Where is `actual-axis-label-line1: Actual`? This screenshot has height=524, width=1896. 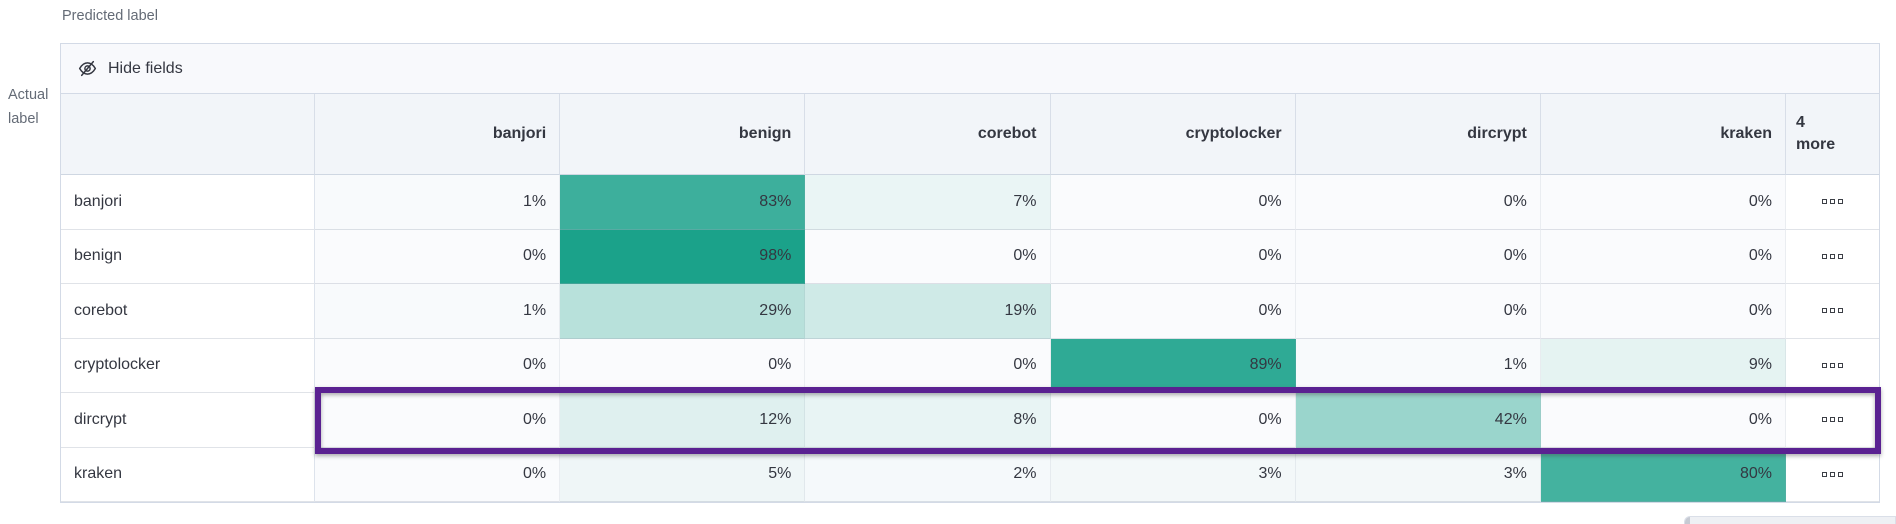
actual-axis-label-line1: Actual is located at coordinates (28, 95).